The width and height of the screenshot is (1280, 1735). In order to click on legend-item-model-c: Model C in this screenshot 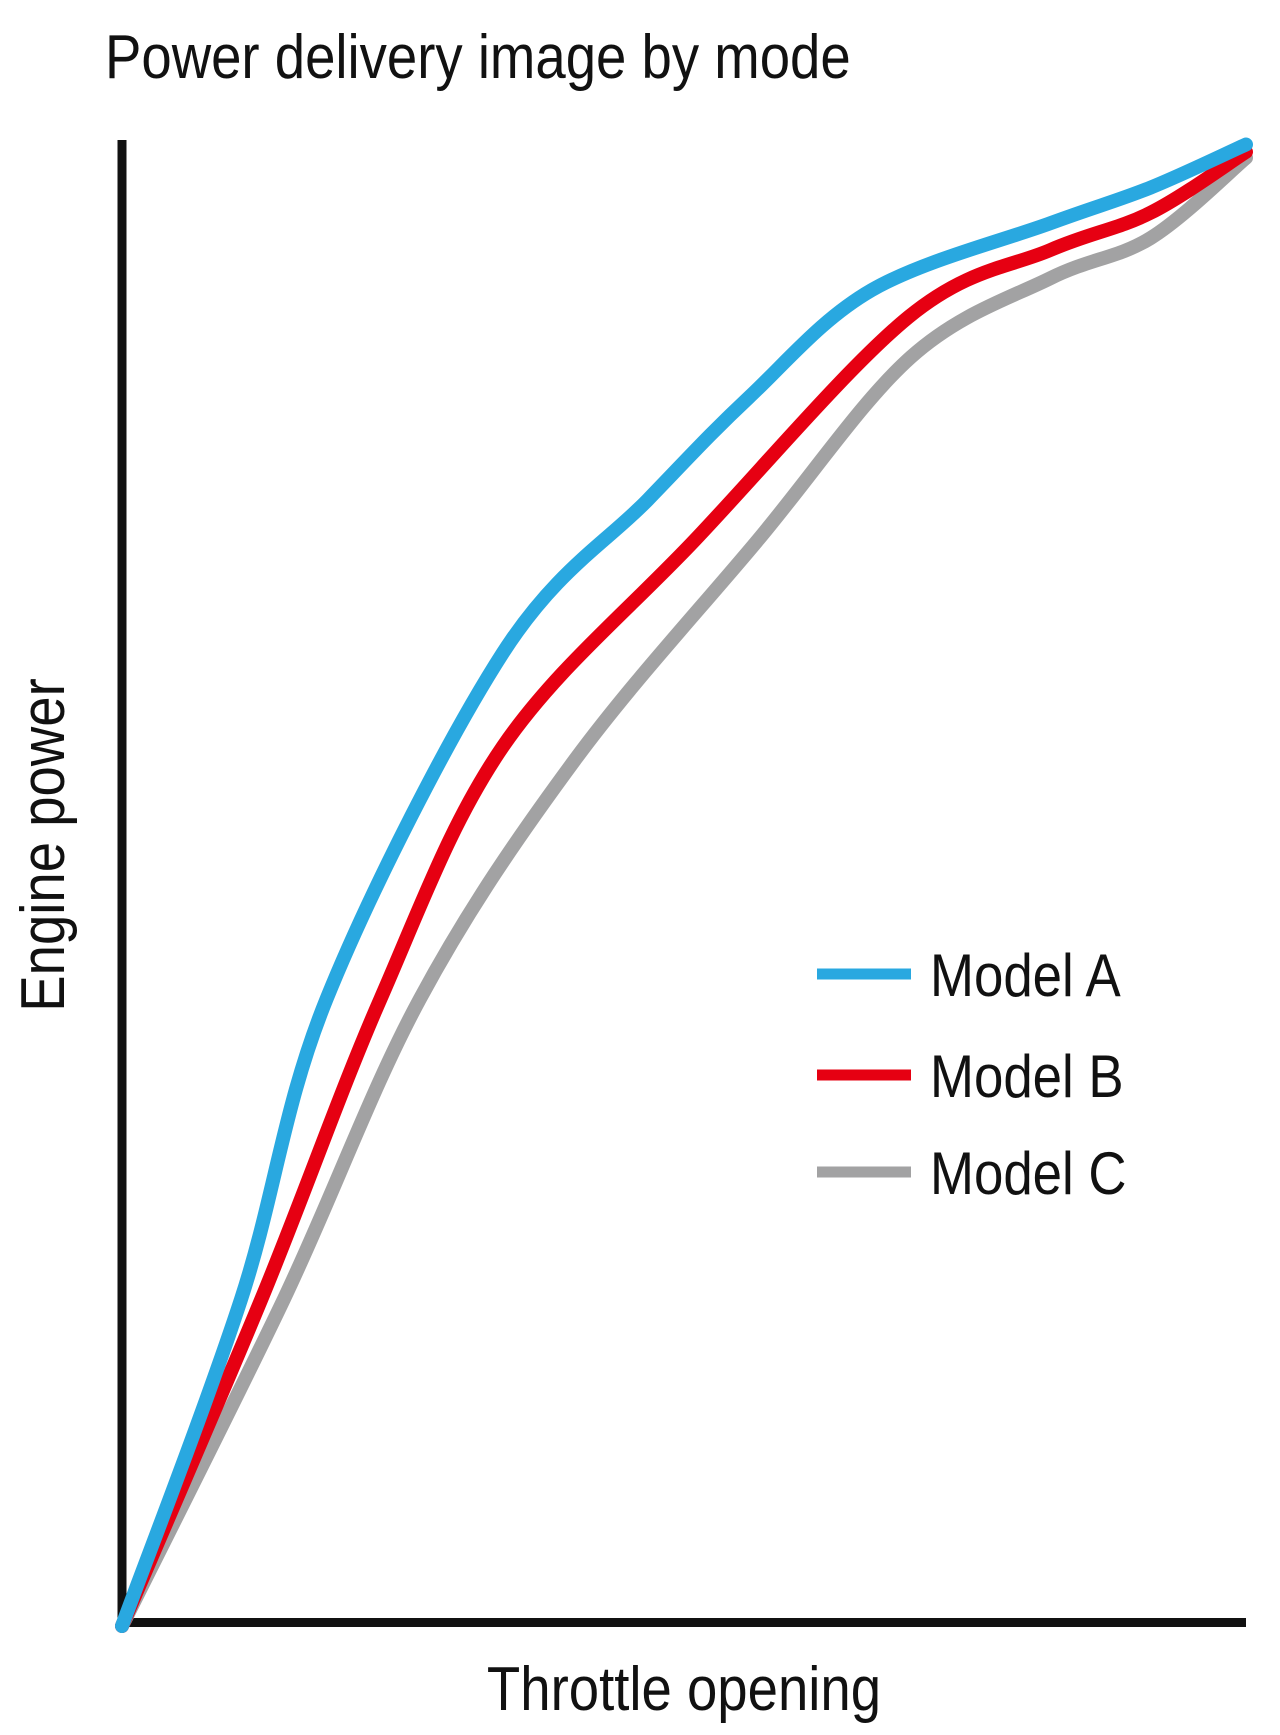, I will do `click(972, 1173)`.